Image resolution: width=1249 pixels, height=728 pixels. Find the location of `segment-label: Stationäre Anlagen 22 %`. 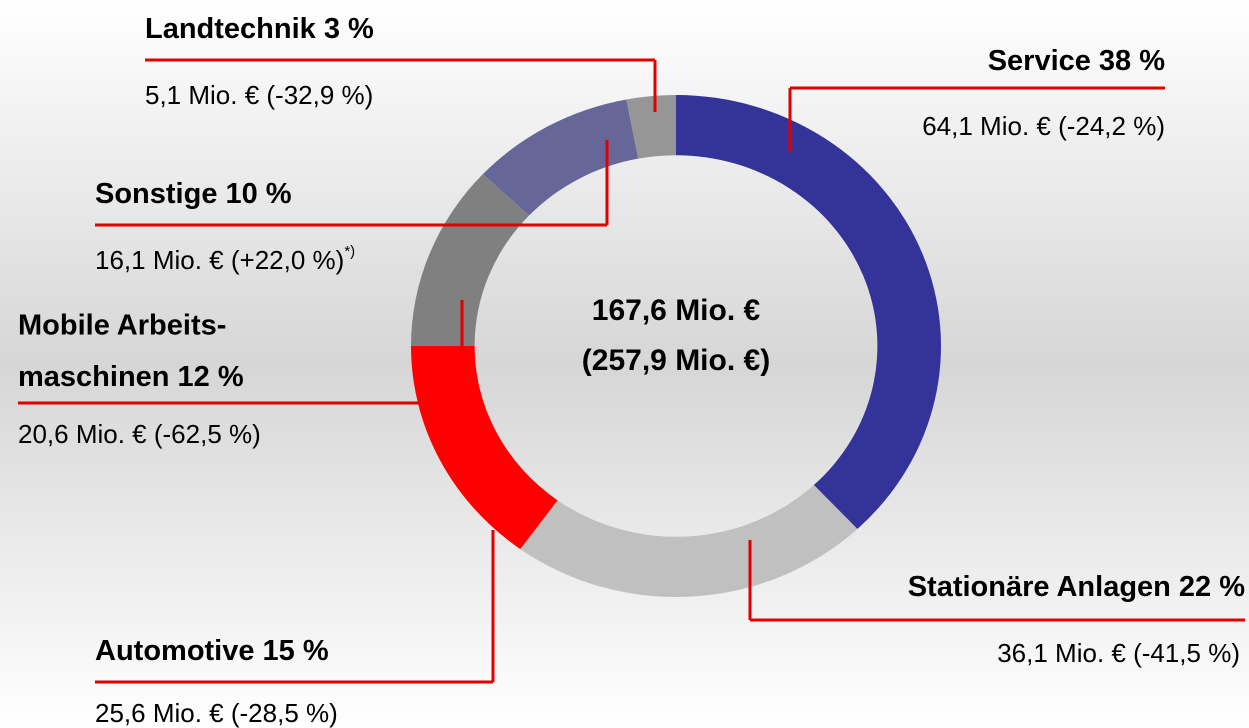

segment-label: Stationäre Anlagen 22 % is located at coordinates (1077, 587).